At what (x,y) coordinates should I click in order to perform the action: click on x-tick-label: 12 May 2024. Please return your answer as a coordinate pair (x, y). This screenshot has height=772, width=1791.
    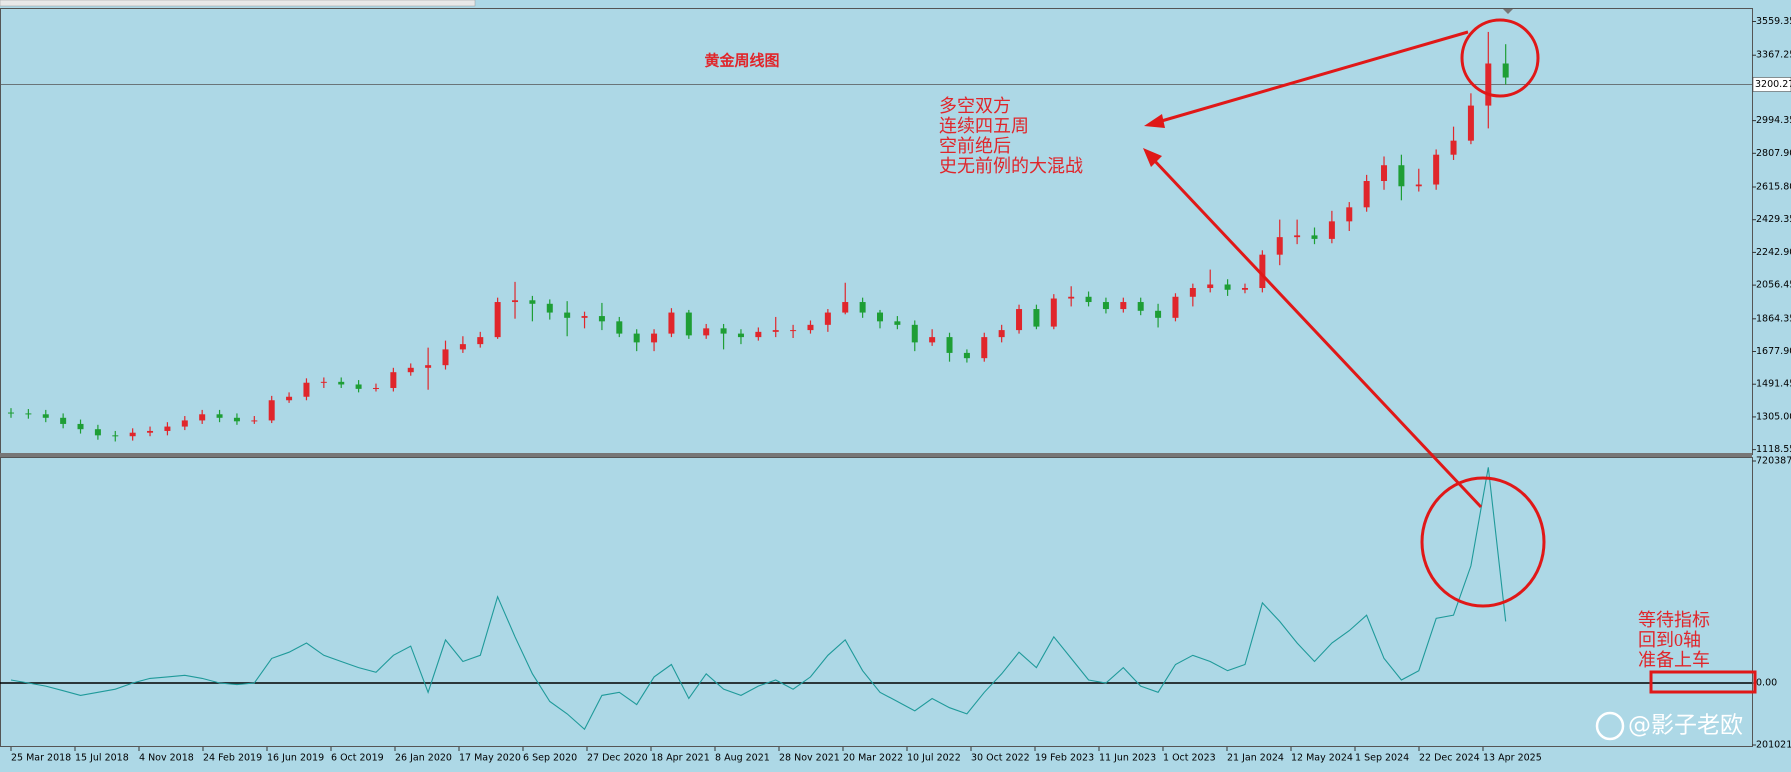
    Looking at the image, I should click on (1322, 758).